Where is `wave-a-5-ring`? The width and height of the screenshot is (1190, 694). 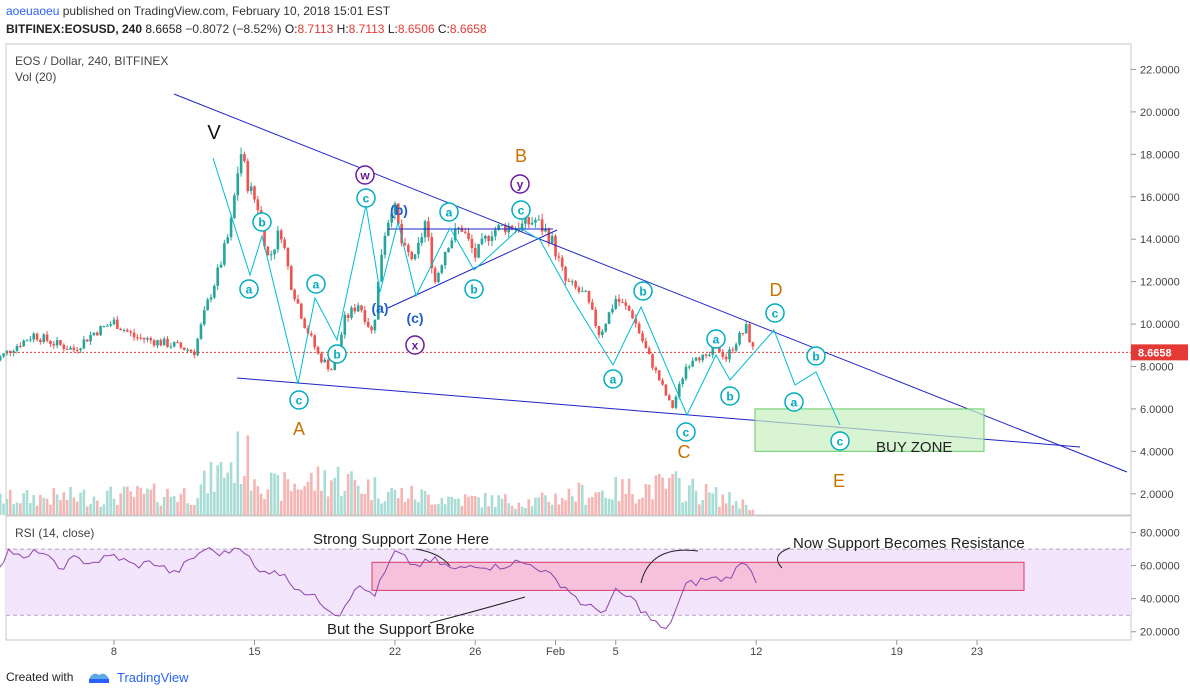 wave-a-5-ring is located at coordinates (716, 339).